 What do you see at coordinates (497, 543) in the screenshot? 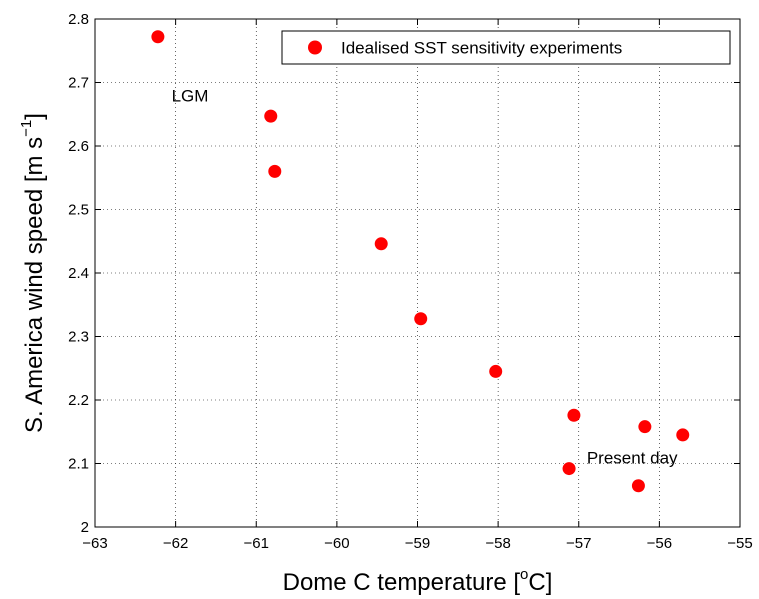
I see `x-tick-label: −58` at bounding box center [497, 543].